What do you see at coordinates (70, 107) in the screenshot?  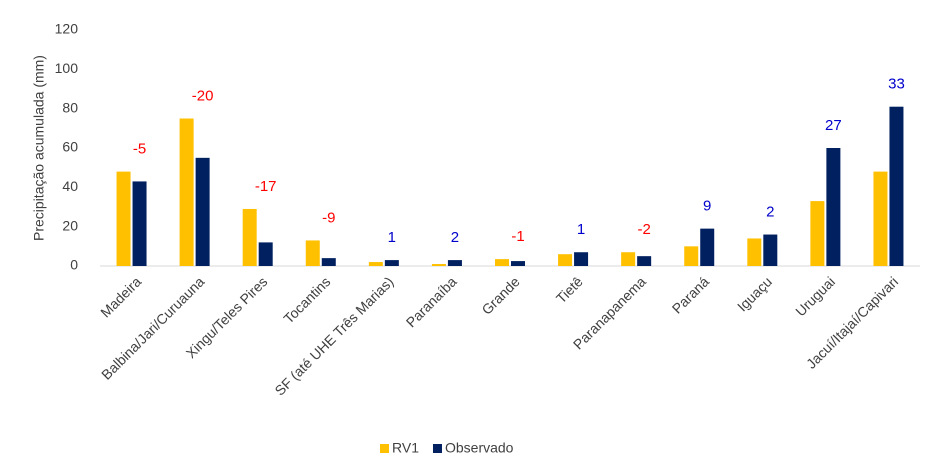 I see `y-tick-label: 80` at bounding box center [70, 107].